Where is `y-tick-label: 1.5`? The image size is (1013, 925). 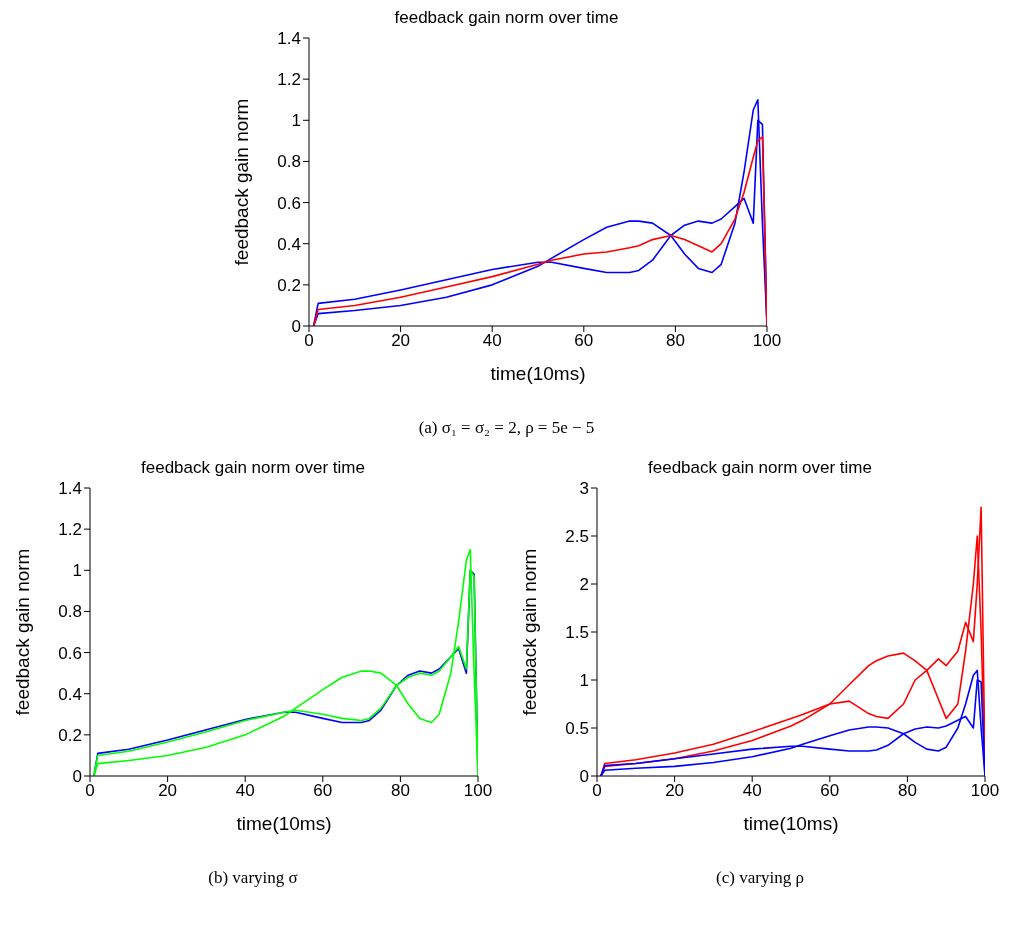
y-tick-label: 1.5 is located at coordinates (577, 633).